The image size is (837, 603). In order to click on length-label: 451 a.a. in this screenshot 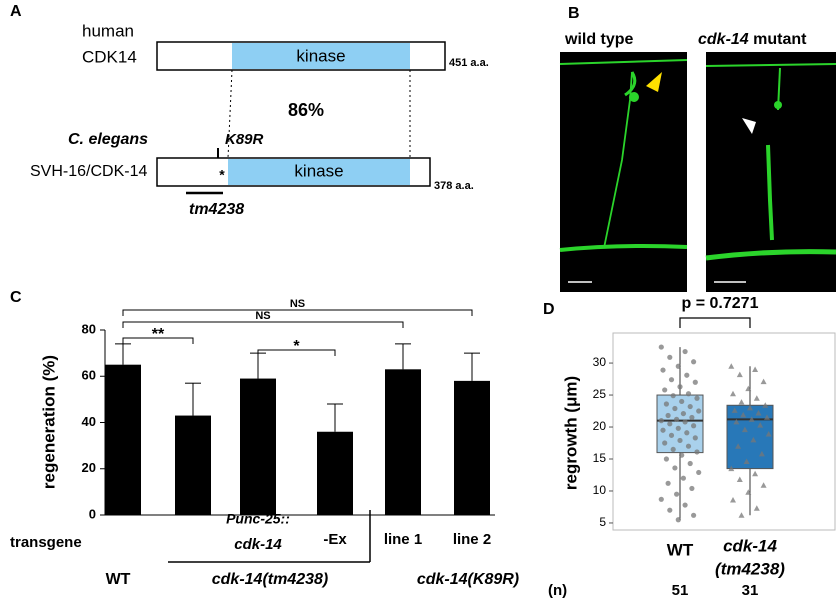, I will do `click(469, 63)`.